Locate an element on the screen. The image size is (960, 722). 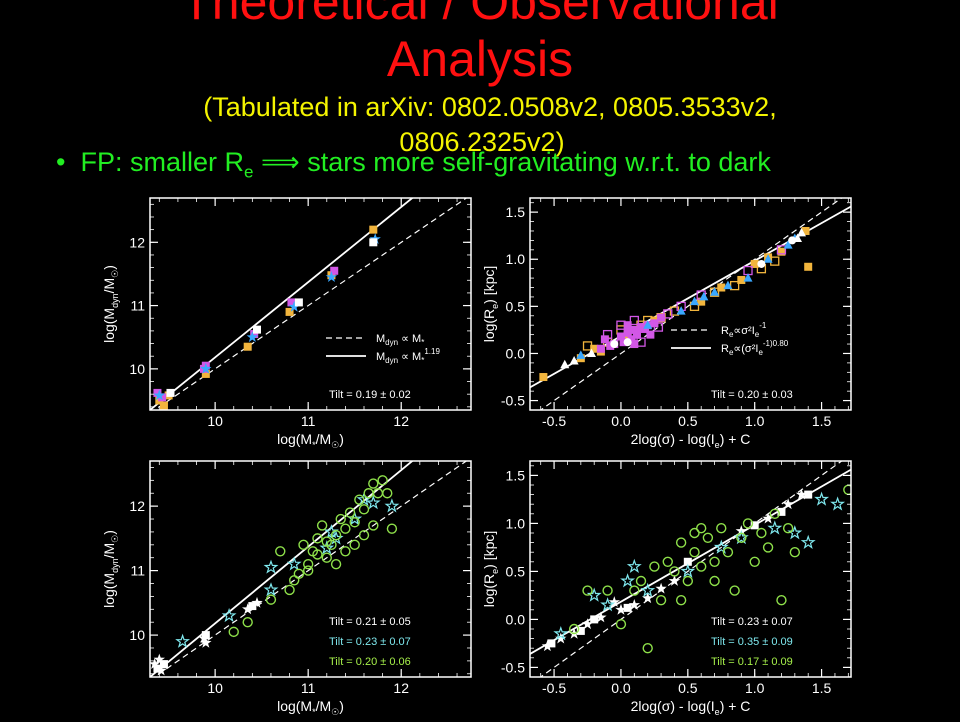
x-tick-label: -0.5 is located at coordinates (554, 688).